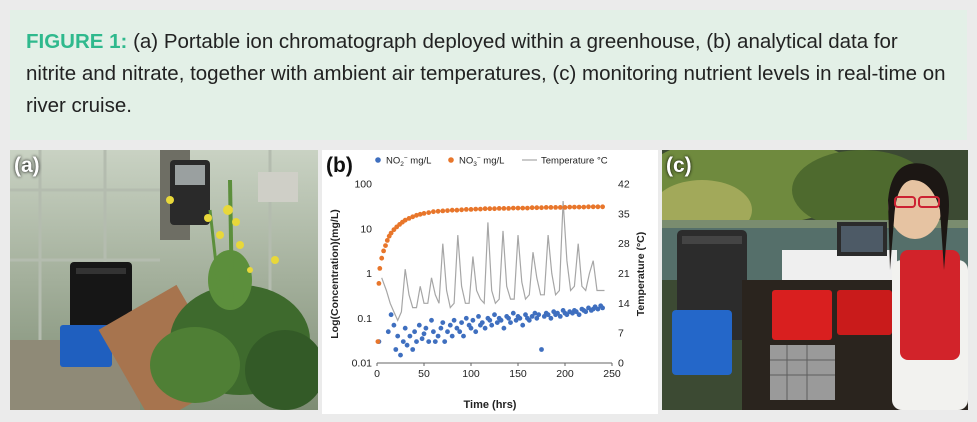 This screenshot has height=422, width=977. What do you see at coordinates (624, 185) in the screenshot?
I see `y2-tick-label: 42` at bounding box center [624, 185].